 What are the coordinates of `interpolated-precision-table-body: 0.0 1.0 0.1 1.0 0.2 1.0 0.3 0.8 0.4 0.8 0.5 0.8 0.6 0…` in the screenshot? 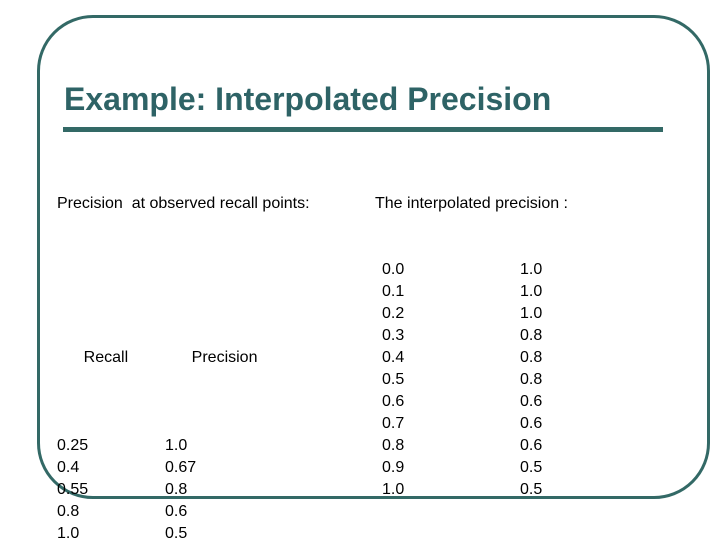 It's located at (486, 380).